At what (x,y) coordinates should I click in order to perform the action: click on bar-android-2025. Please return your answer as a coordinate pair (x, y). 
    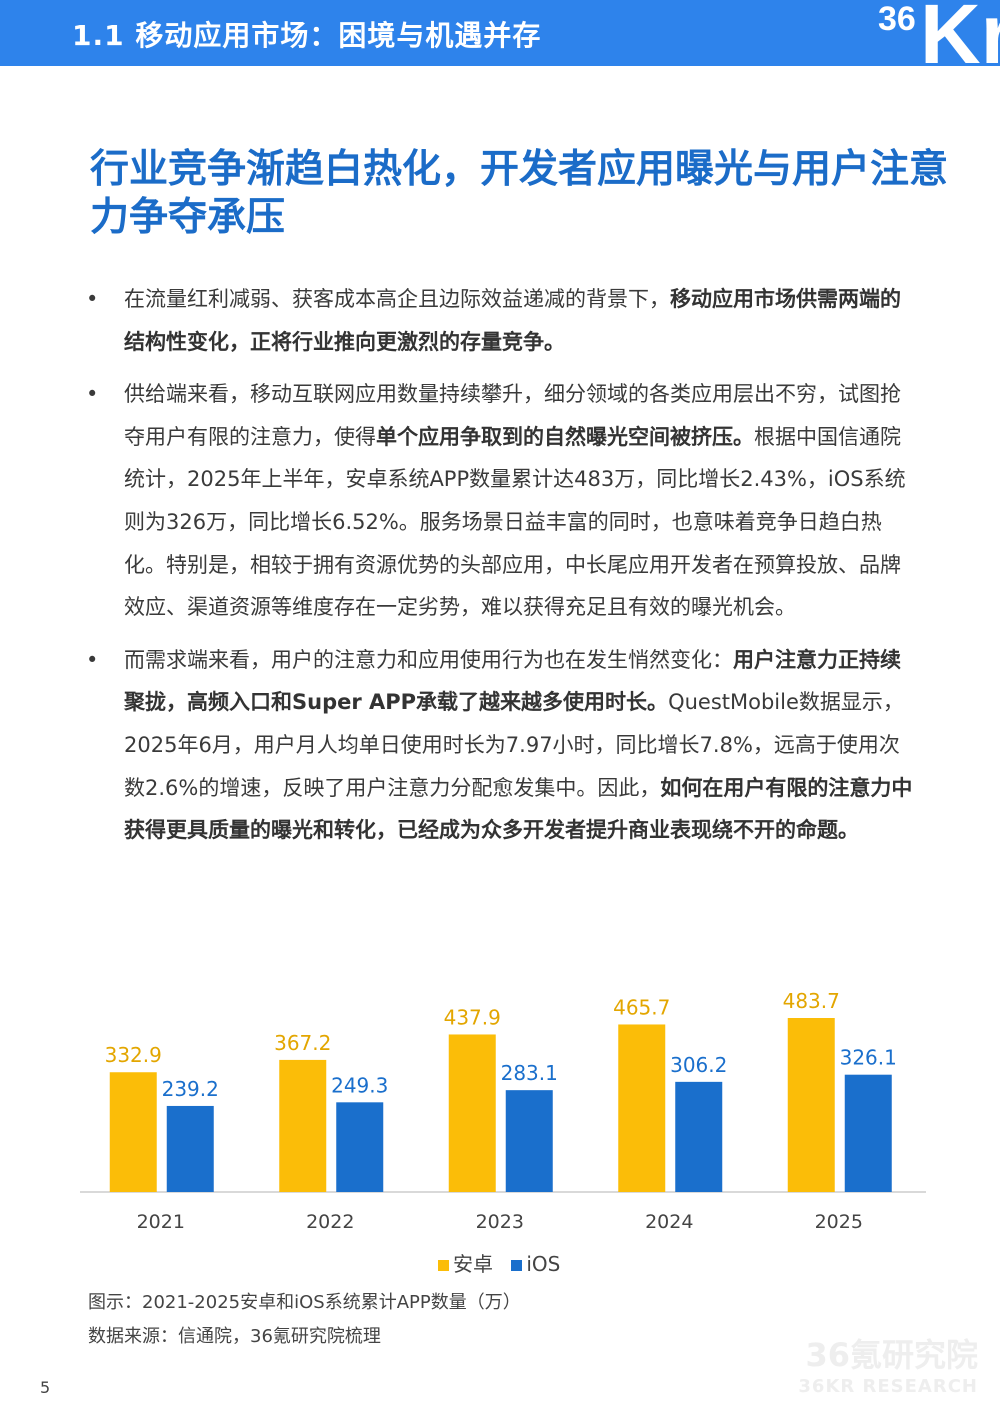
    Looking at the image, I should click on (811, 1105).